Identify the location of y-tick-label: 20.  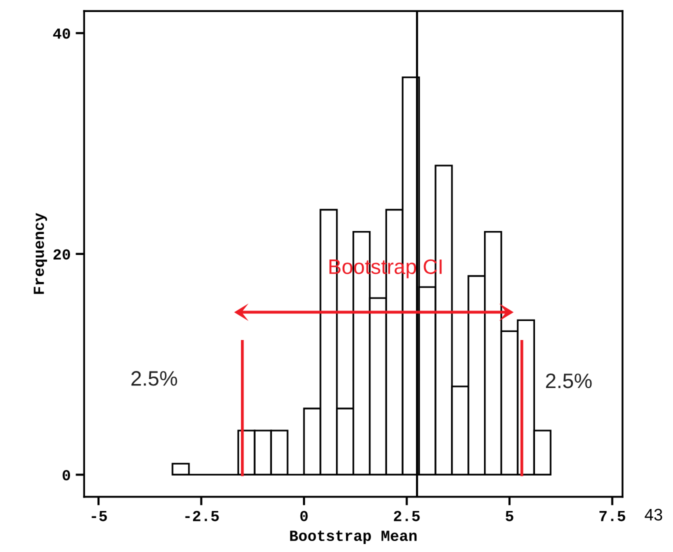
(62, 254).